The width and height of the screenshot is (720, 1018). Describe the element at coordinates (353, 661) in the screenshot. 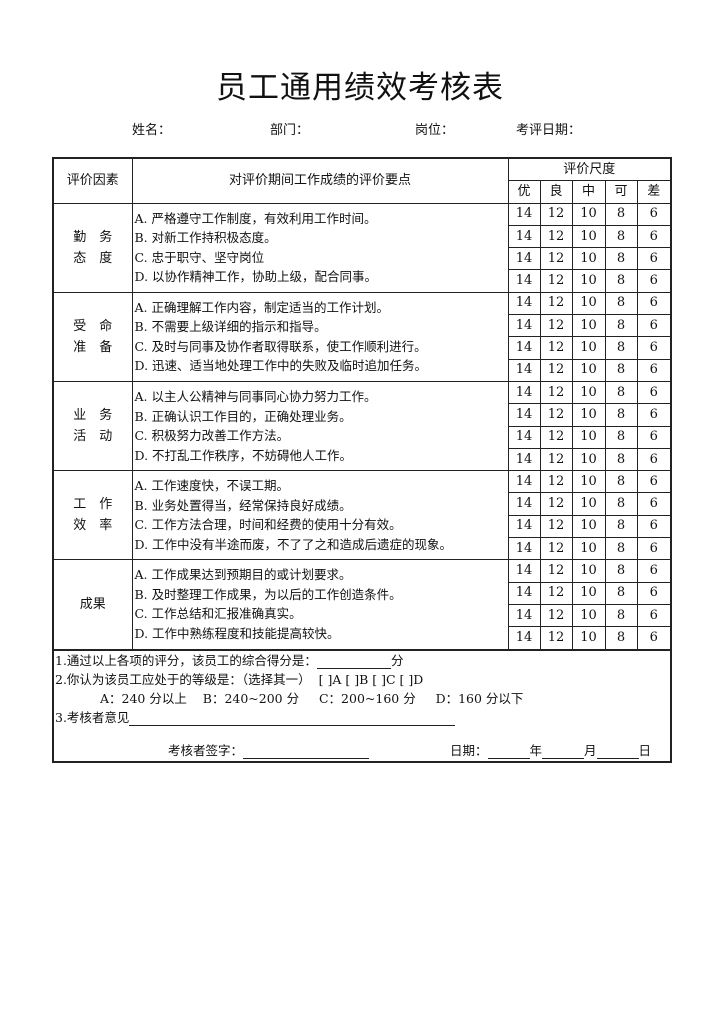

I see `total-score-field` at that location.